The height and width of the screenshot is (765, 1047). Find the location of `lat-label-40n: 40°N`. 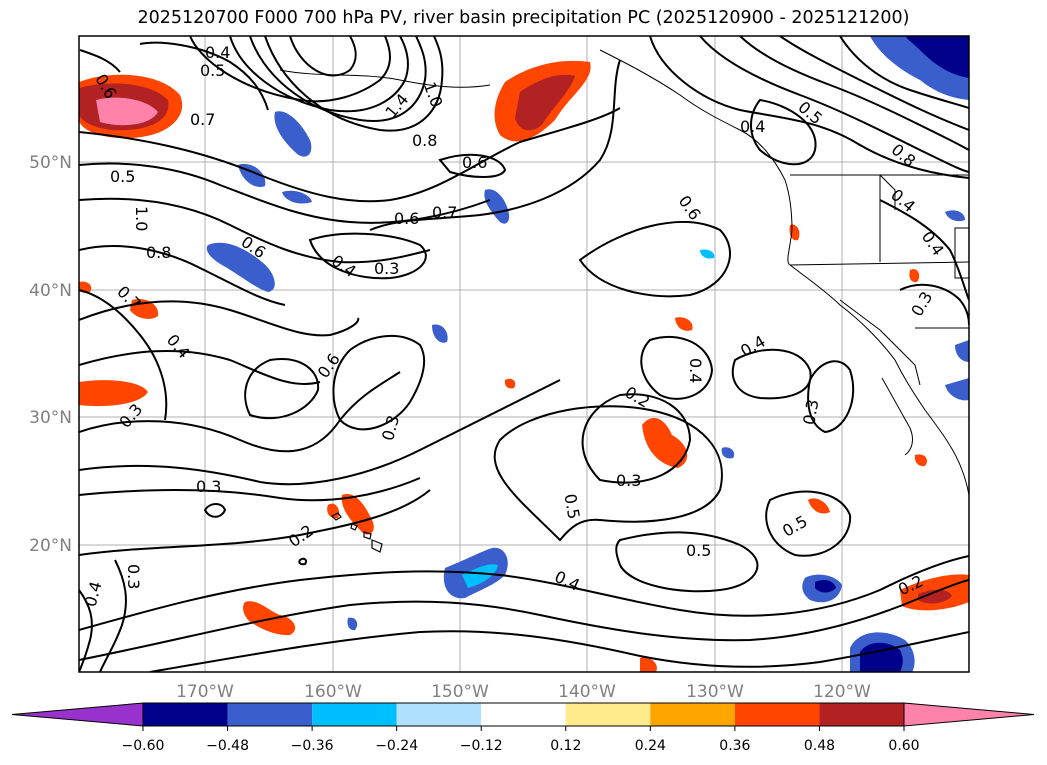

lat-label-40n: 40°N is located at coordinates (50, 291).